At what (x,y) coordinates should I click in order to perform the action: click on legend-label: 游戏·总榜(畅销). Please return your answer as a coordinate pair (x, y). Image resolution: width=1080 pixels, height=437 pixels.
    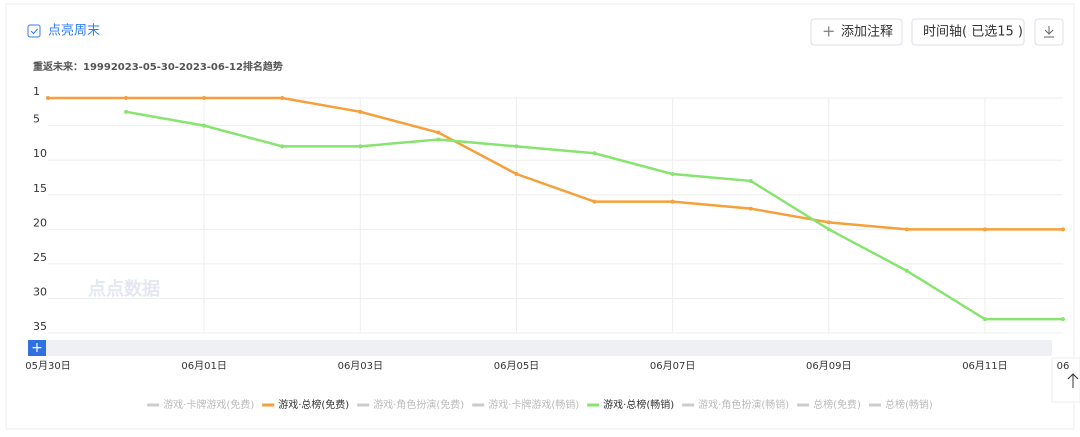
    Looking at the image, I should click on (638, 404).